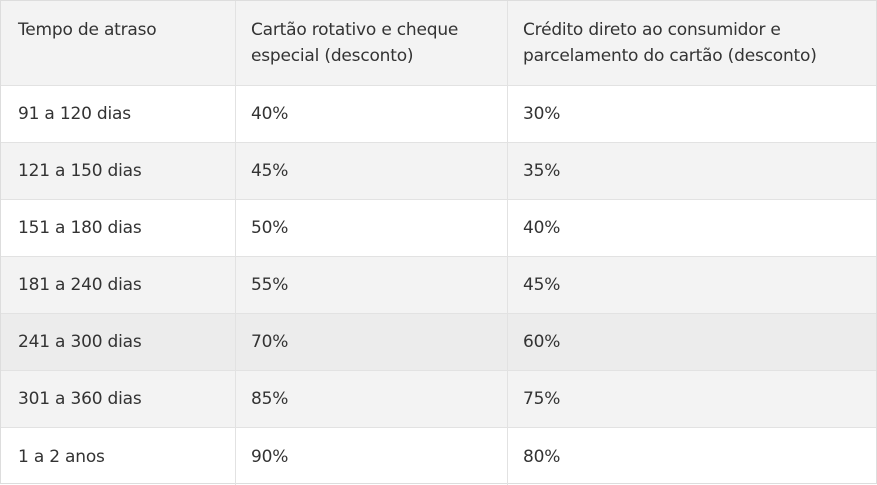 The height and width of the screenshot is (485, 877). Describe the element at coordinates (118, 456) in the screenshot. I see `delay-period-cell: 1 a 2 anos` at that location.